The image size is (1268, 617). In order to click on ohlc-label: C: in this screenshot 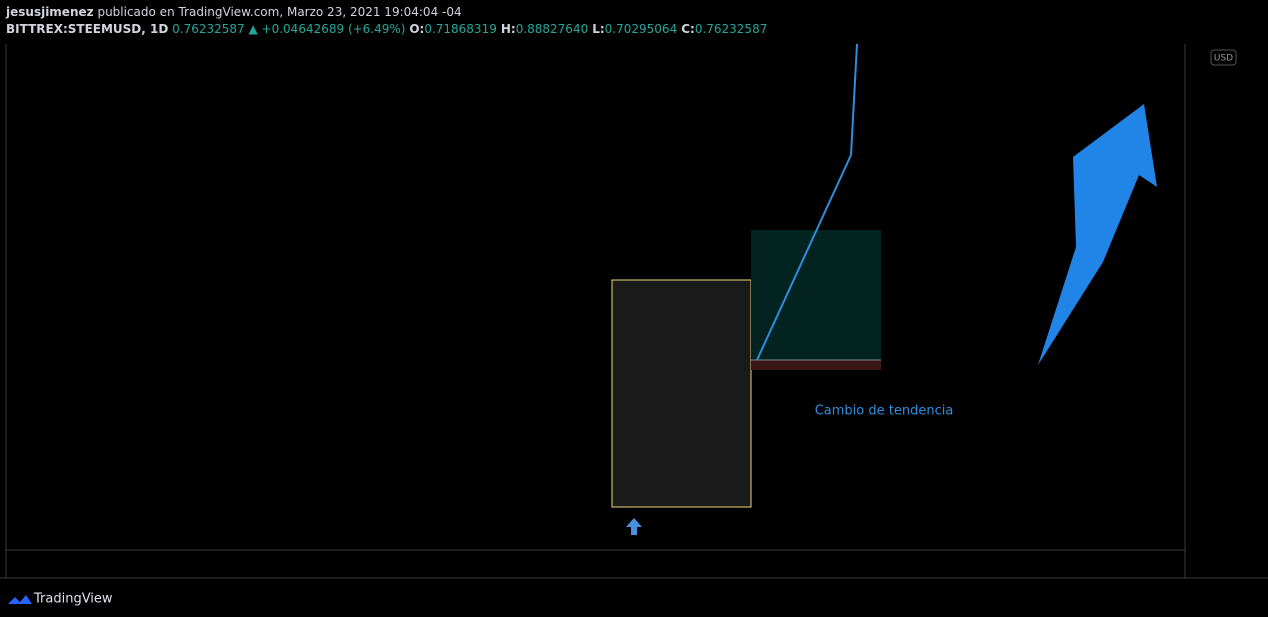, I will do `click(688, 29)`.